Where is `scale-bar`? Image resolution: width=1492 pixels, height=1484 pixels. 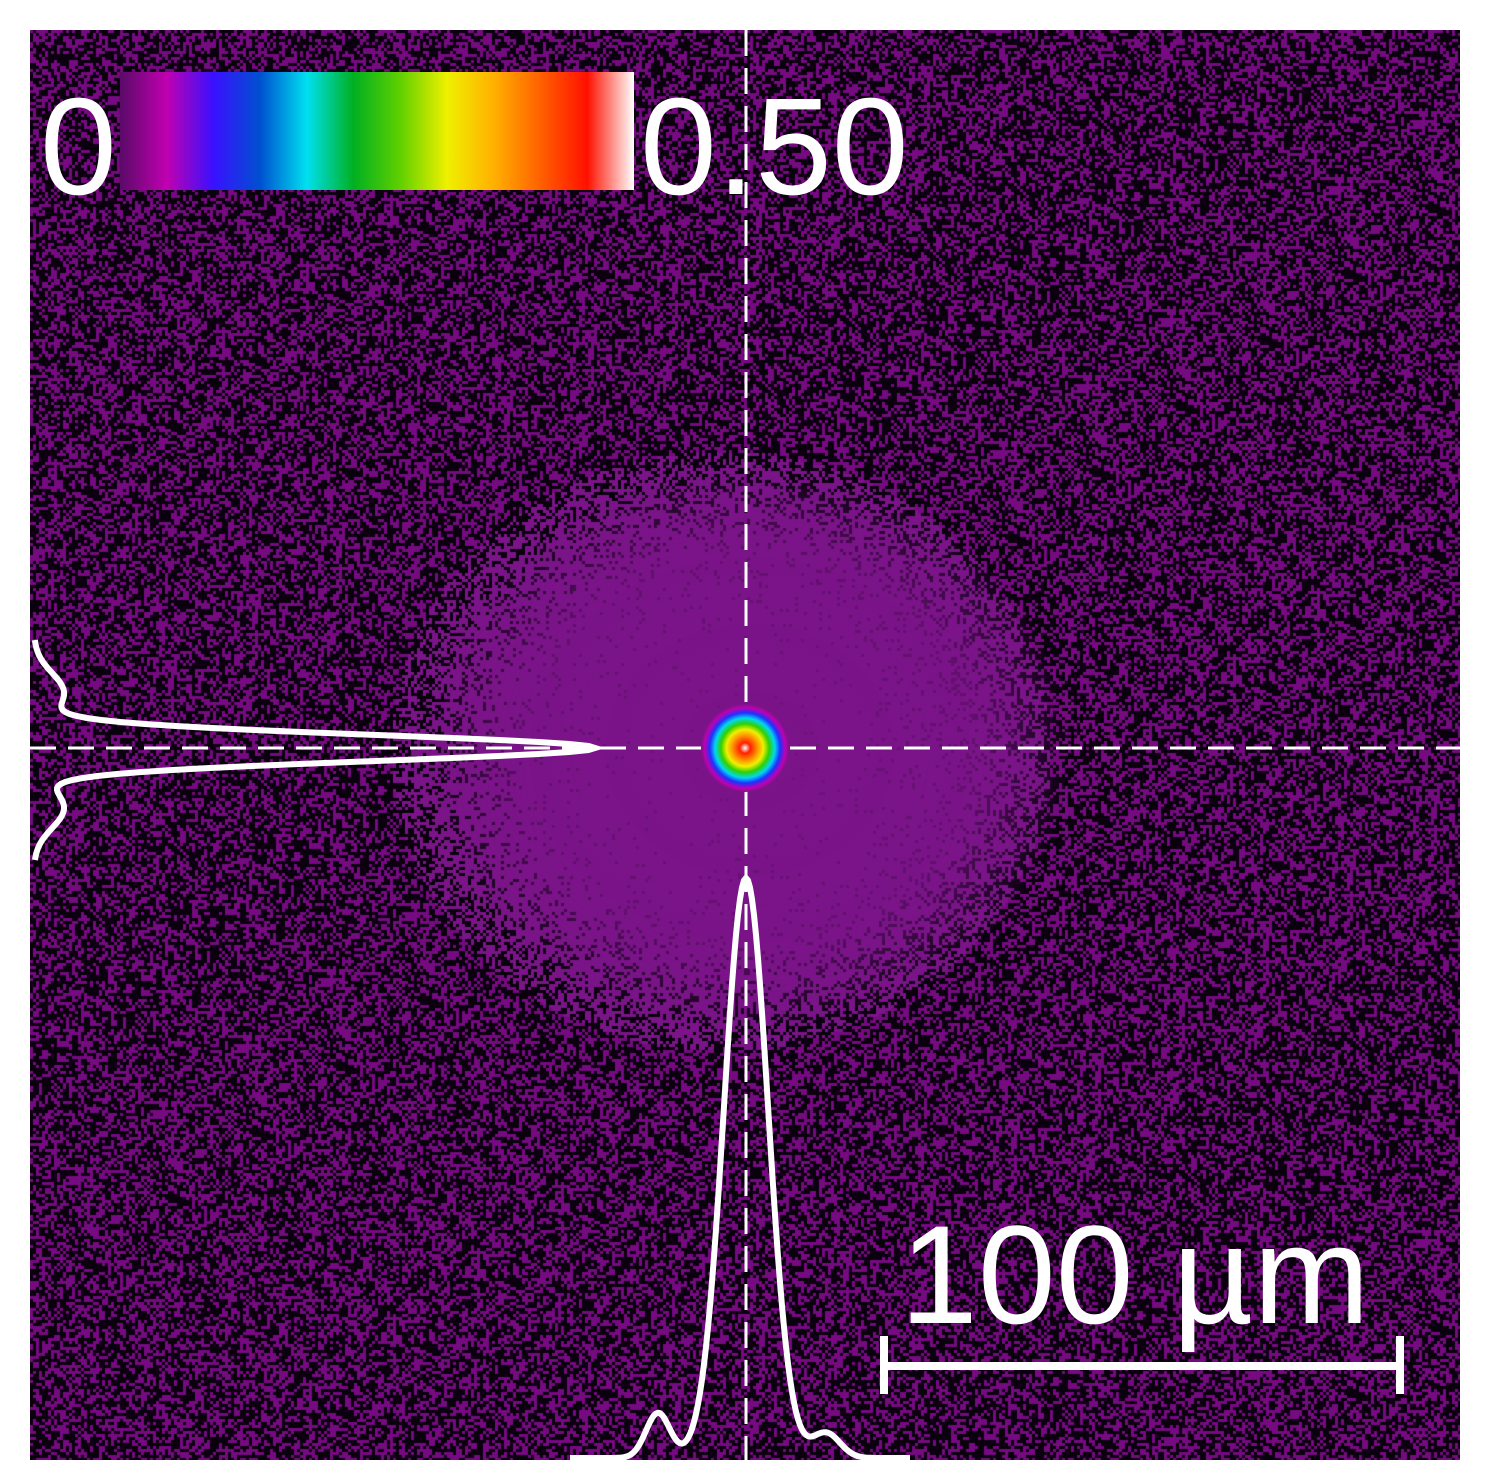
scale-bar is located at coordinates (1142, 1365).